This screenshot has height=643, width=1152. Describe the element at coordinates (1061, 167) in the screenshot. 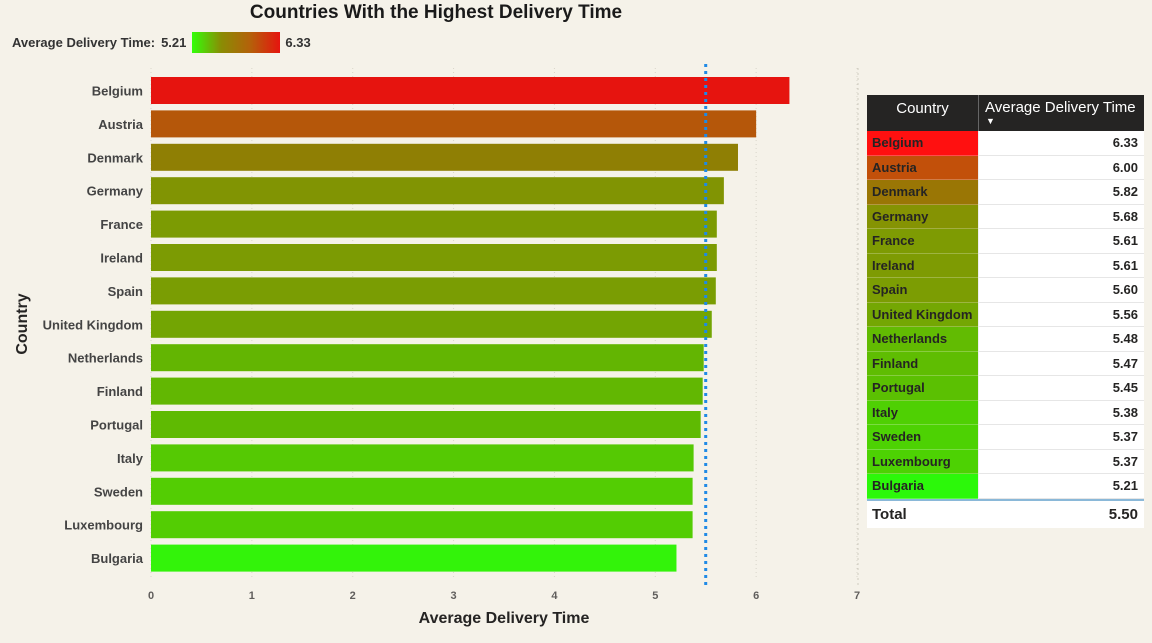

I see `value-cell: 6.00` at that location.